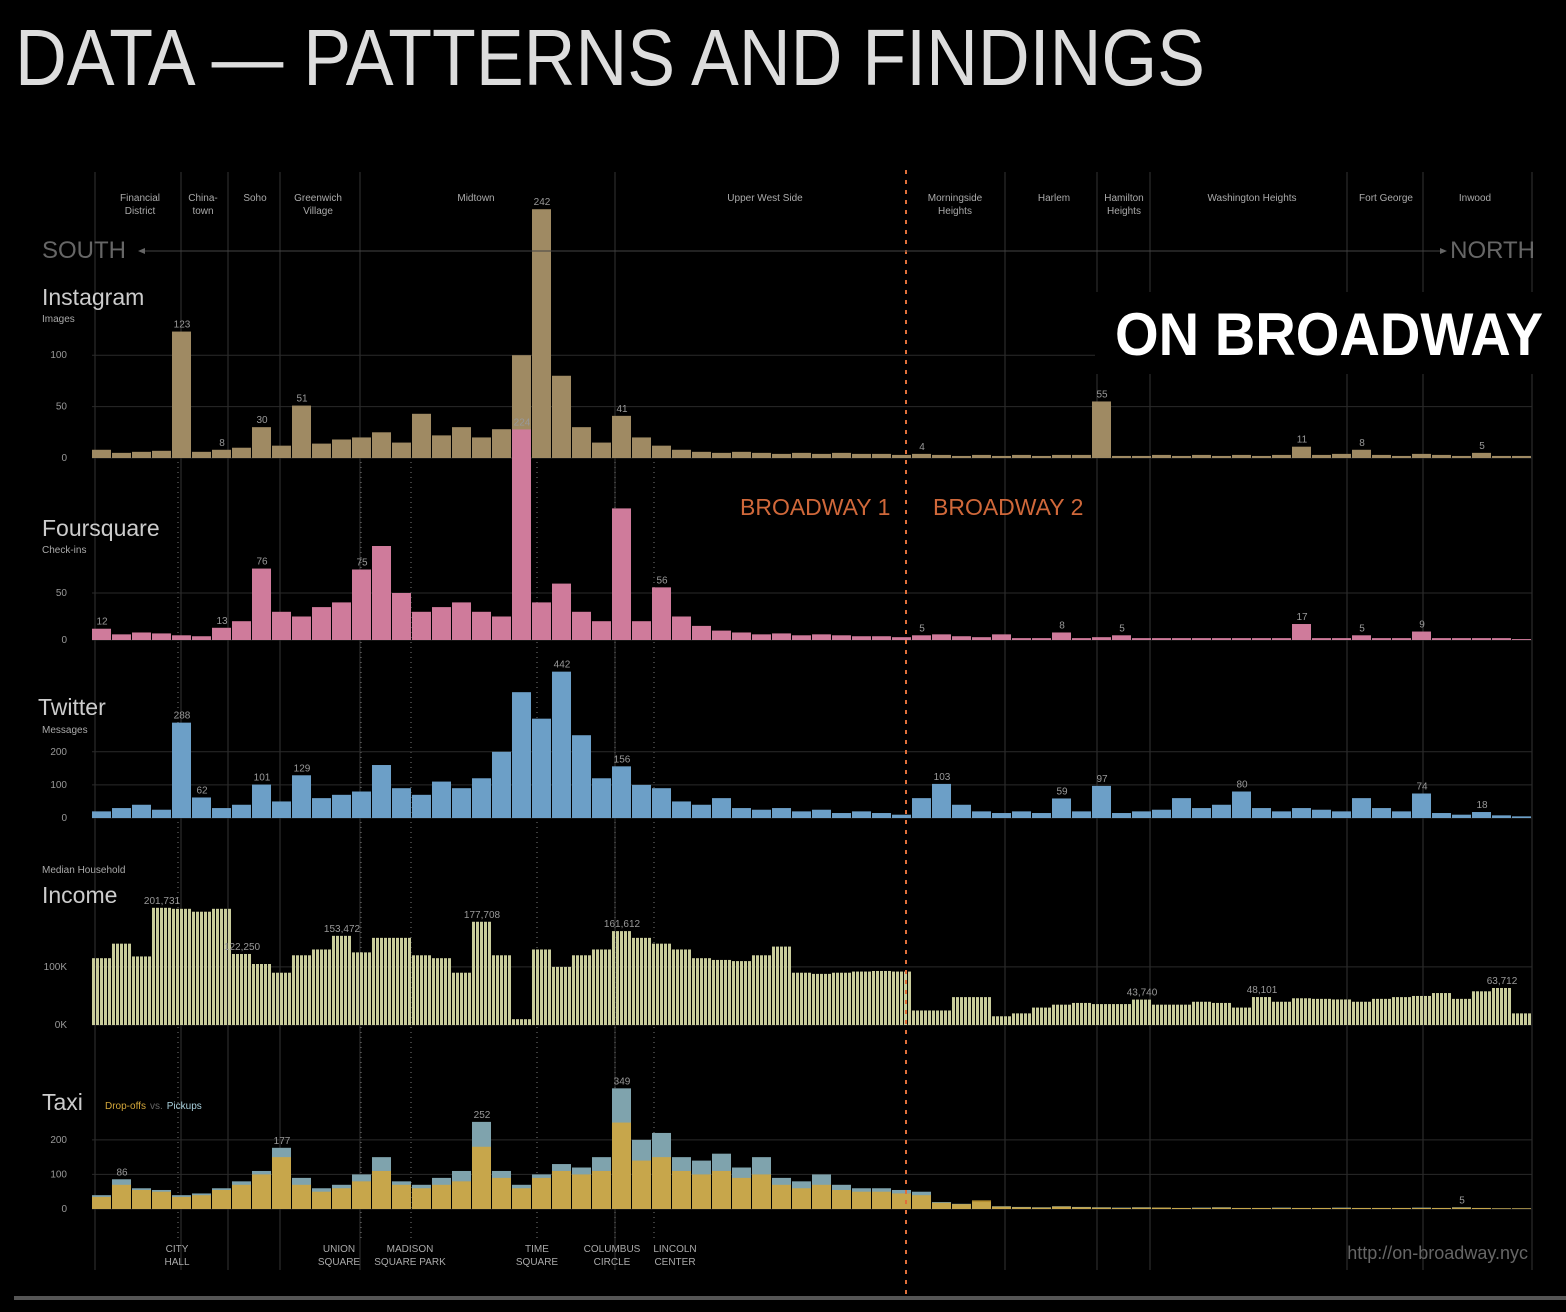 This screenshot has height=1312, width=1566. Describe the element at coordinates (537, 1262) in the screenshot. I see `landmark-label: SQUARE` at that location.